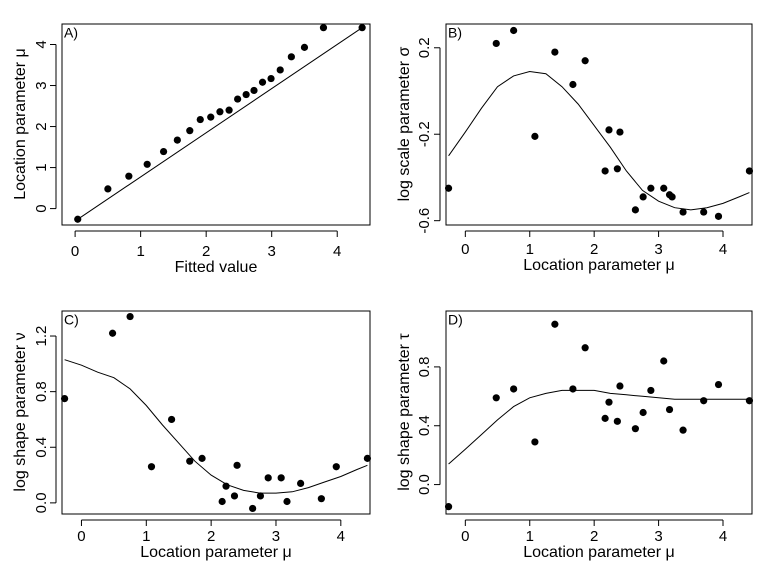 This screenshot has height=576, width=768. I want to click on y-tick-label: -0.6, so click(424, 221).